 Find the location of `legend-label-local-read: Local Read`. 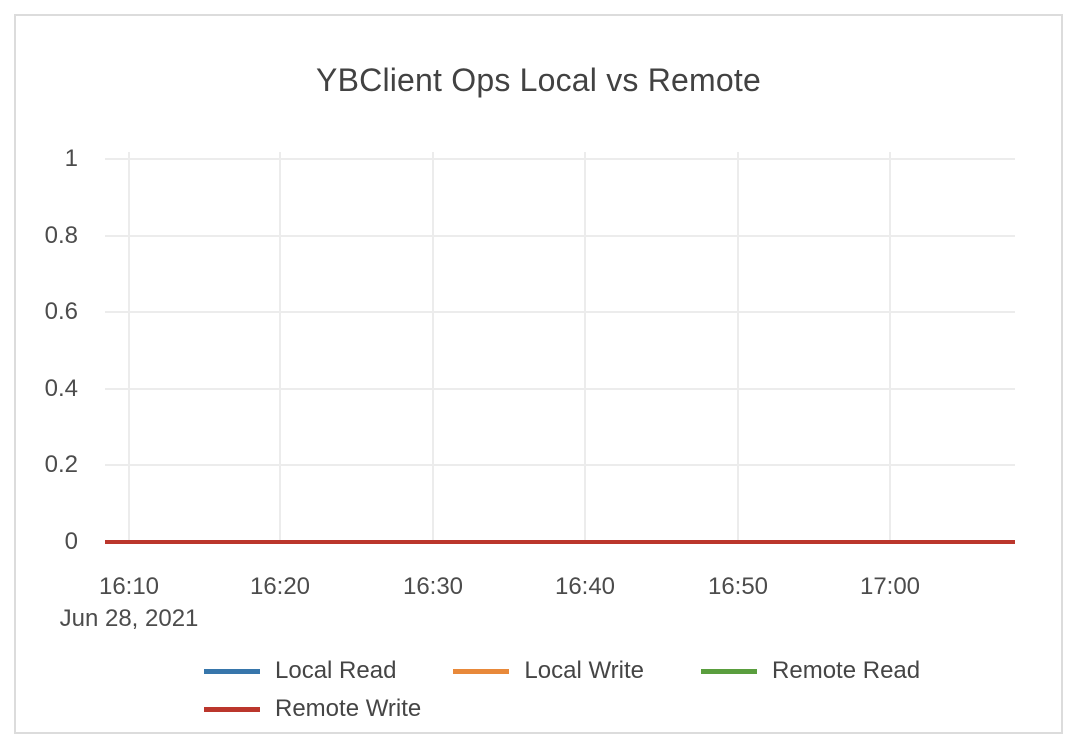

legend-label-local-read: Local Read is located at coordinates (336, 670).